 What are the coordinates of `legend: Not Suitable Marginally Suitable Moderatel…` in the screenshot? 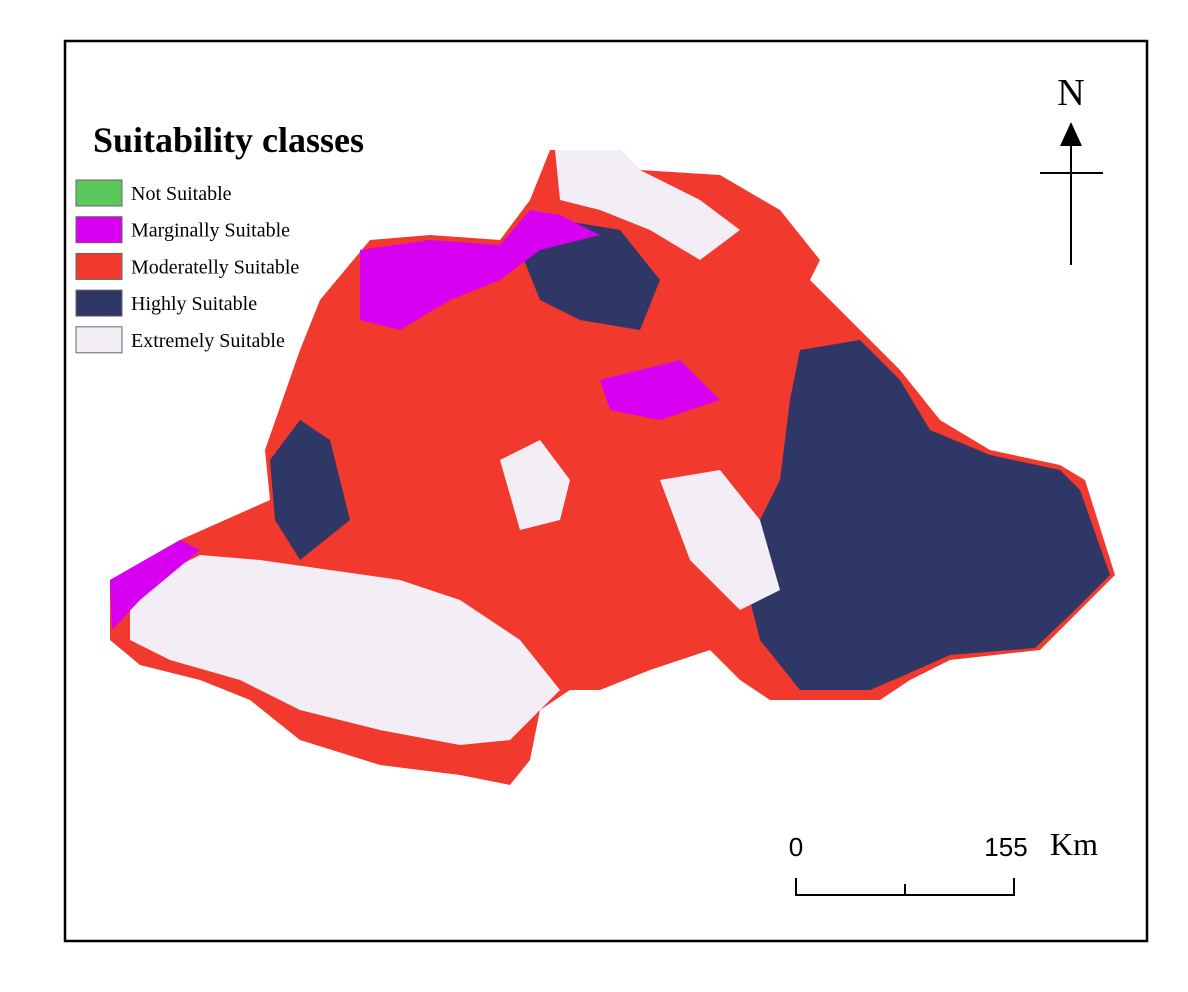 It's located at (187, 266).